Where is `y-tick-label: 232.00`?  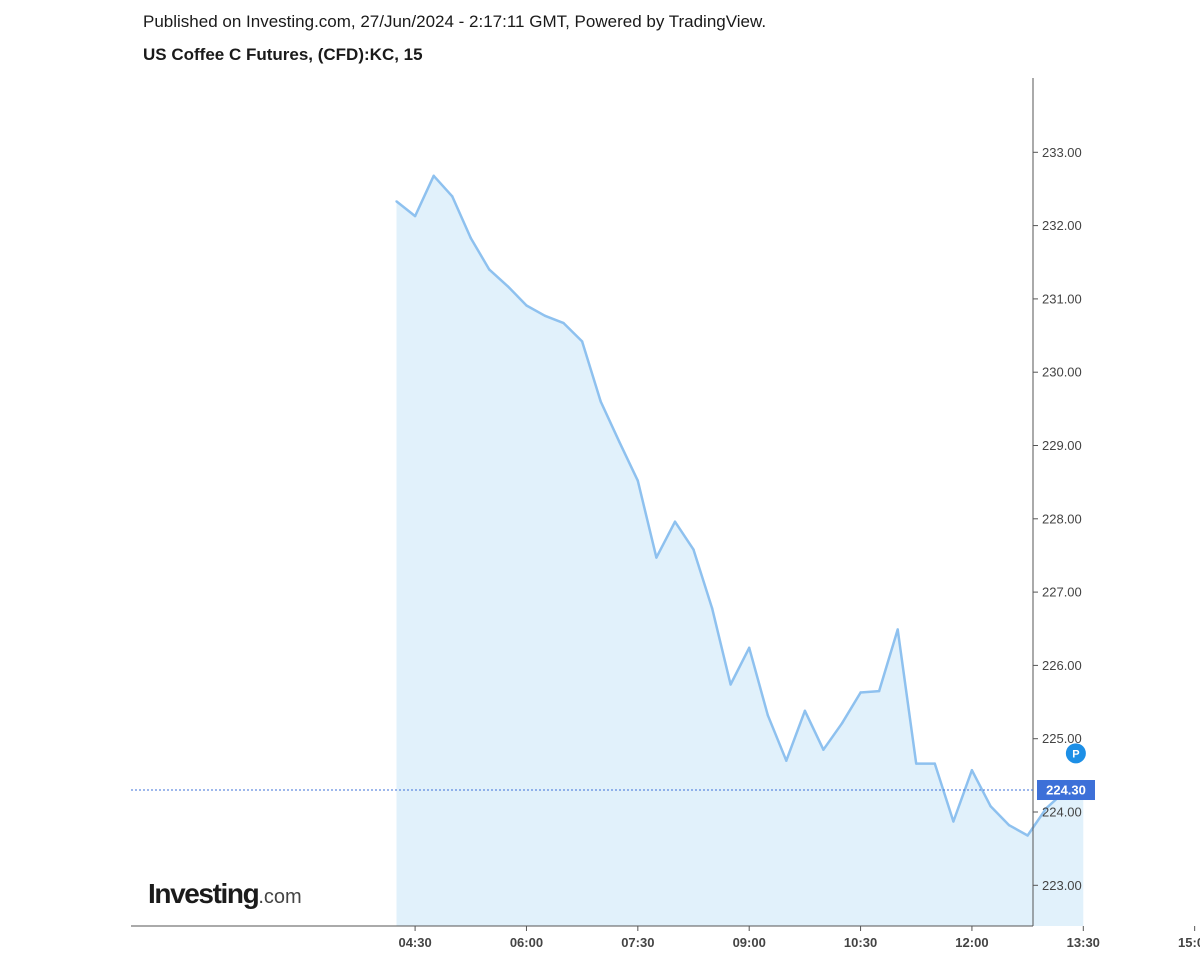 y-tick-label: 232.00 is located at coordinates (1062, 225).